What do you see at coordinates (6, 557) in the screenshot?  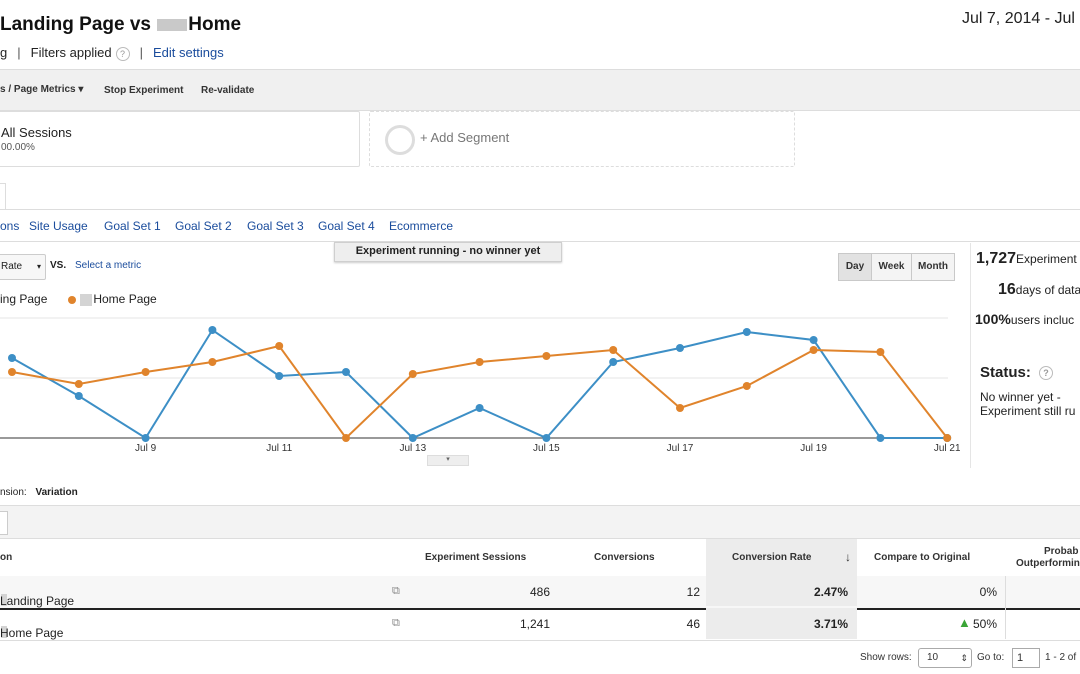 I see `col-variation: on` at bounding box center [6, 557].